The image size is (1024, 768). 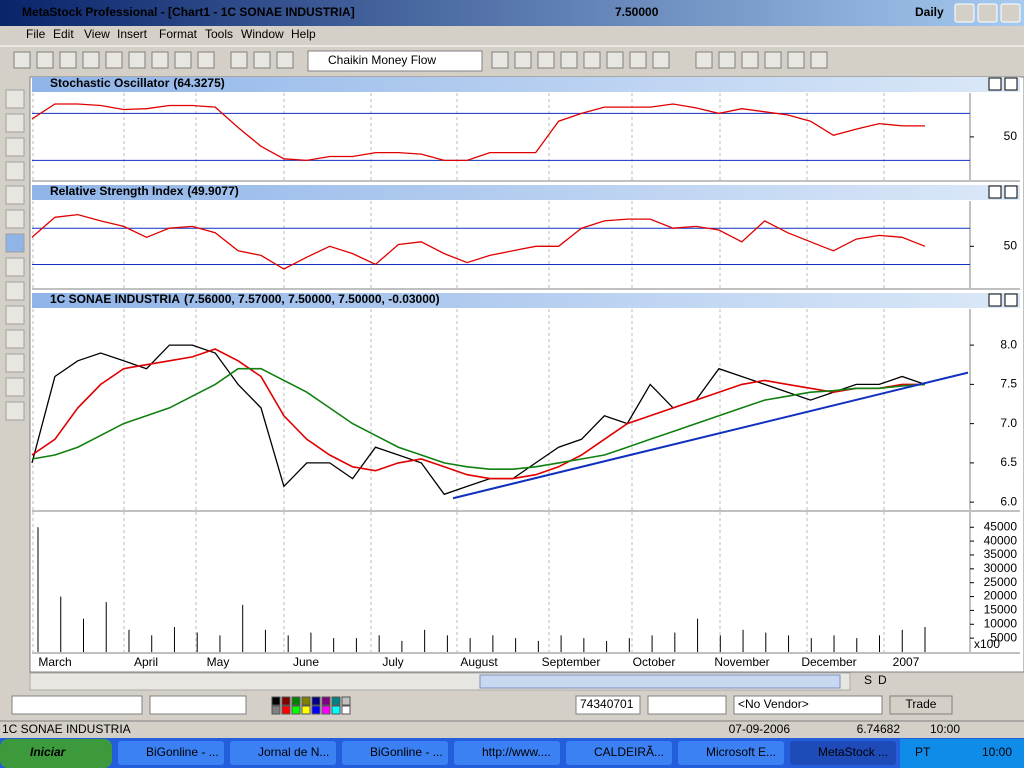 What do you see at coordinates (868, 680) in the screenshot?
I see `nav-button: S` at bounding box center [868, 680].